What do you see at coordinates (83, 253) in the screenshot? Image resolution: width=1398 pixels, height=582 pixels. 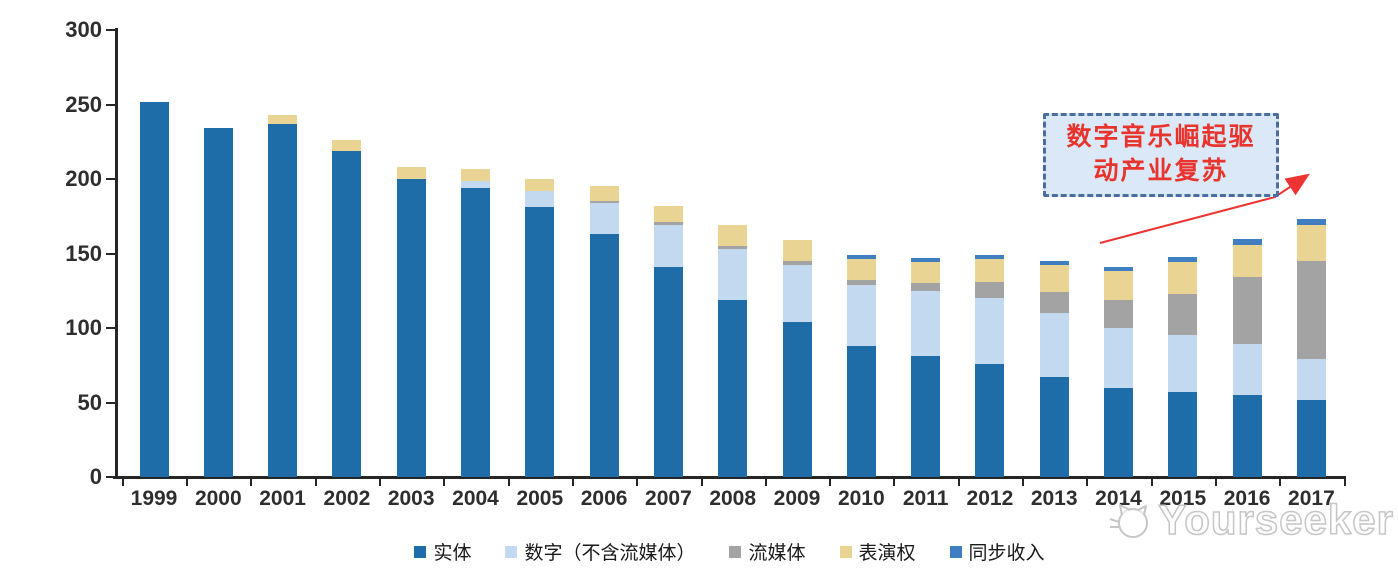 I see `y-axis-label: 150` at bounding box center [83, 253].